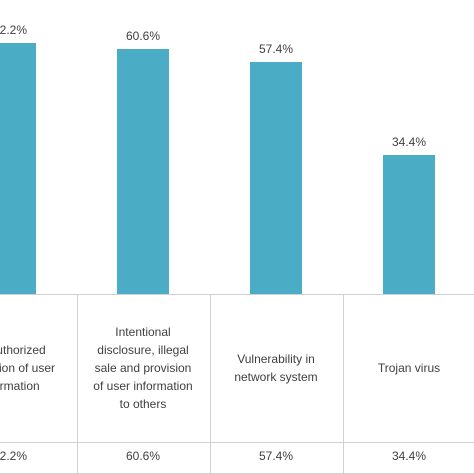  What do you see at coordinates (143, 456) in the screenshot?
I see `table-value: 60.6%` at bounding box center [143, 456].